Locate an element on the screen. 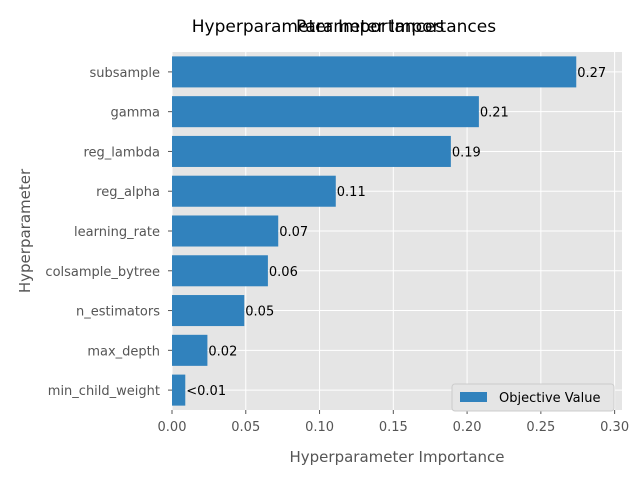  legend-box is located at coordinates (533, 397).